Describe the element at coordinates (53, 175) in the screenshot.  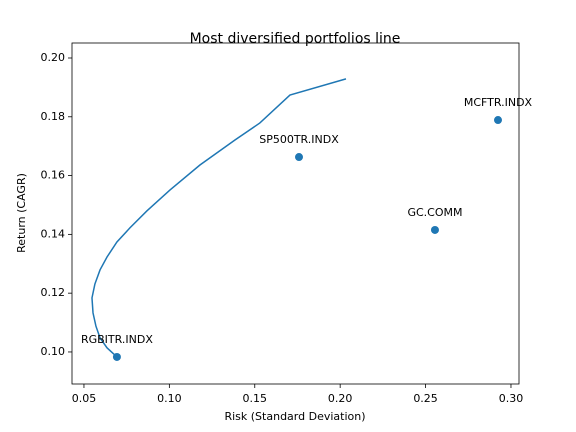
I see `y-tick-label: 0.16` at that location.